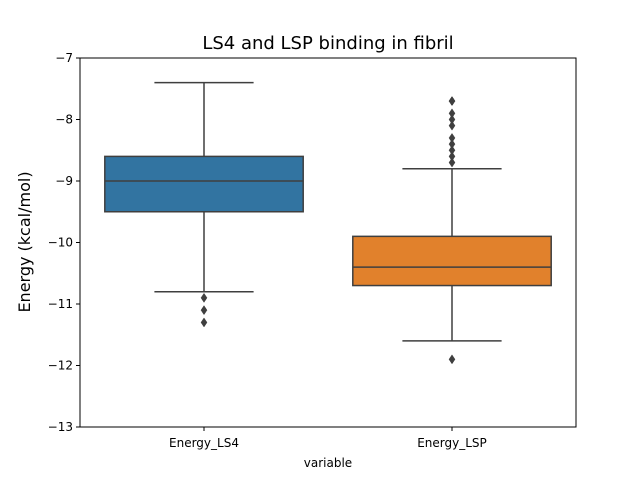  Describe the element at coordinates (60, 427) in the screenshot. I see `y-tick-label: −13` at that location.